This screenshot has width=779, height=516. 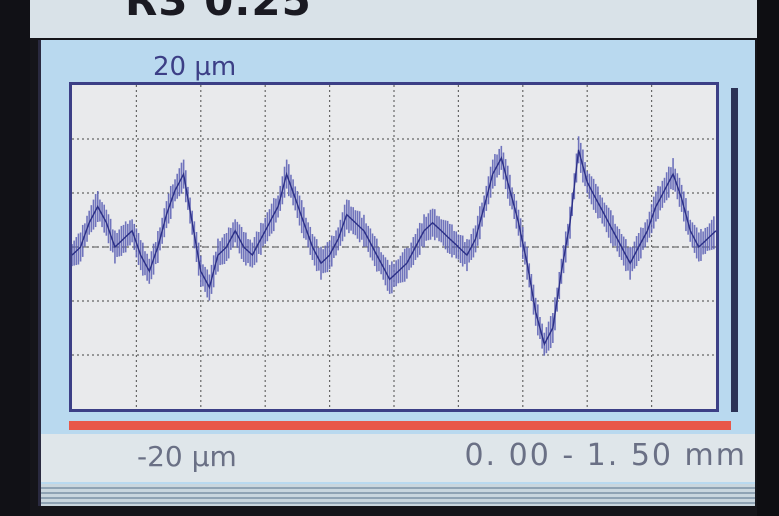 What do you see at coordinates (398, 458) in the screenshot?
I see `footer-row: -20 µm 0. 00 - 1. 50 mm` at bounding box center [398, 458].